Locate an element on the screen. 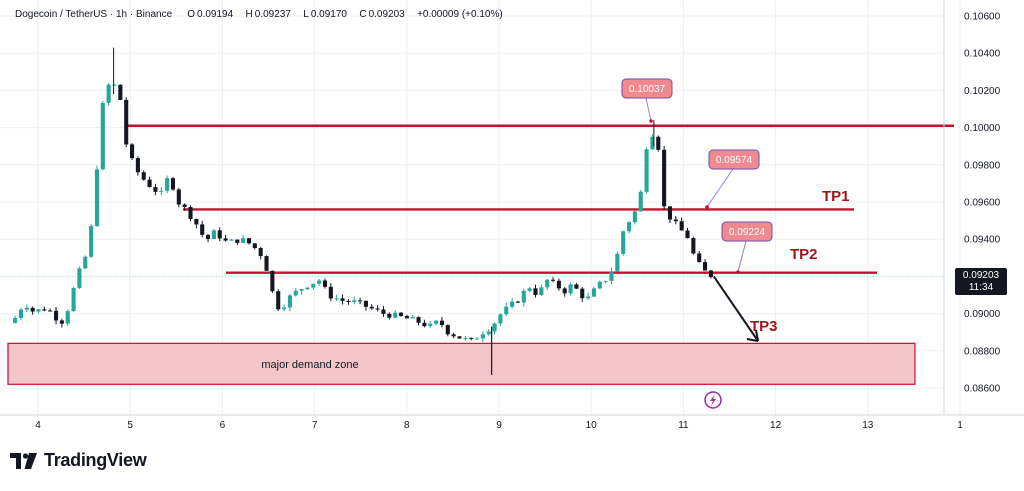  annotations: 0.10037 0.09574 0.09224 TP1 TP2 TP3 is located at coordinates (735, 210).